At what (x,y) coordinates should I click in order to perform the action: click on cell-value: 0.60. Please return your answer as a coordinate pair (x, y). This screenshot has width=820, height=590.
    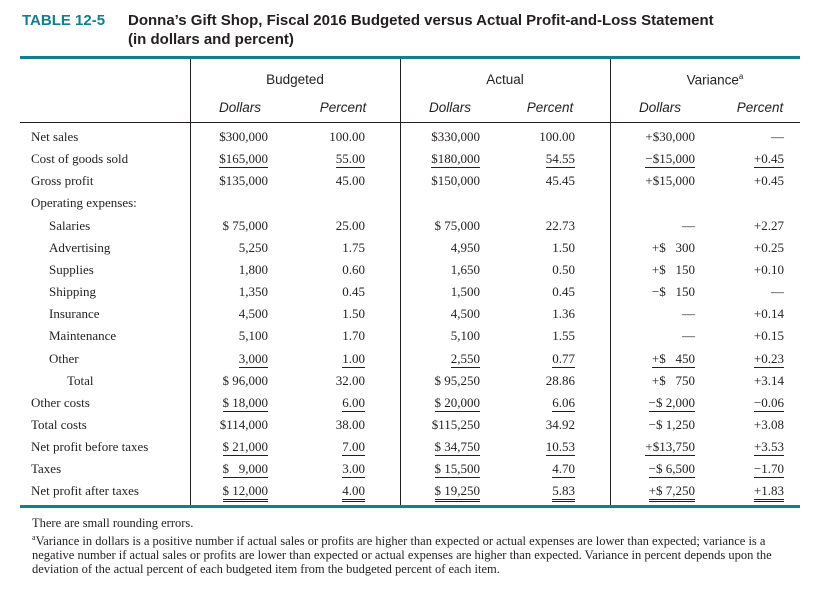
    Looking at the image, I should click on (353, 269).